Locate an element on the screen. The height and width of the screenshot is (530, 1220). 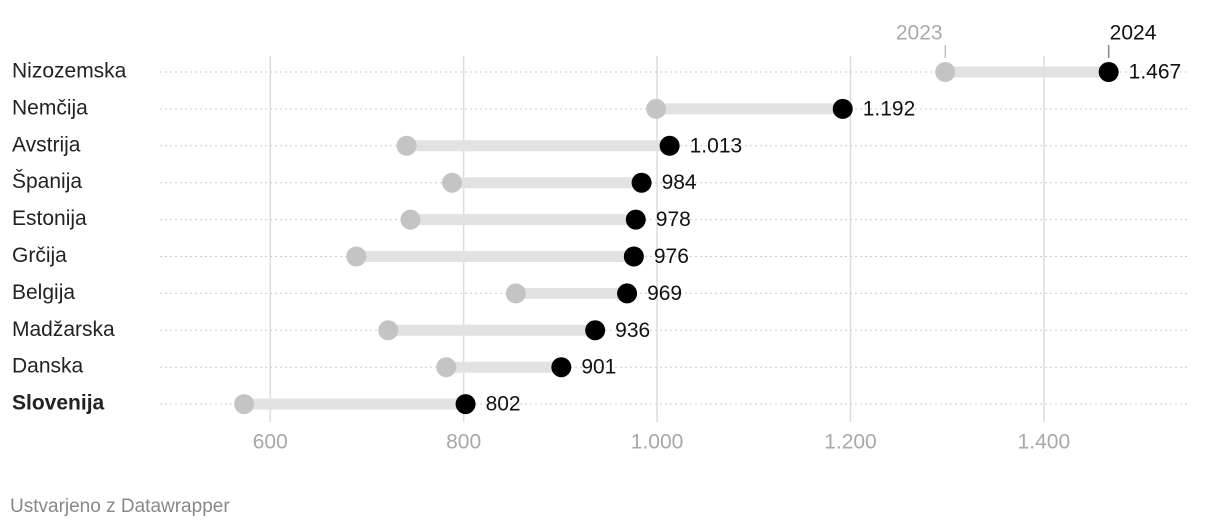
value-label: 802 is located at coordinates (503, 404).